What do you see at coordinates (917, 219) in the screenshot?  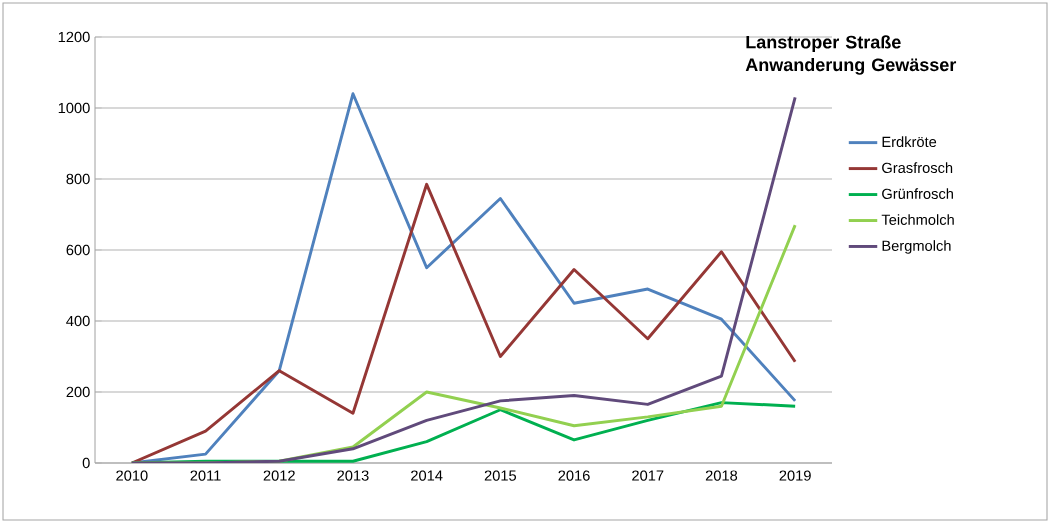 I see `legend-label: Teichmolch` at bounding box center [917, 219].